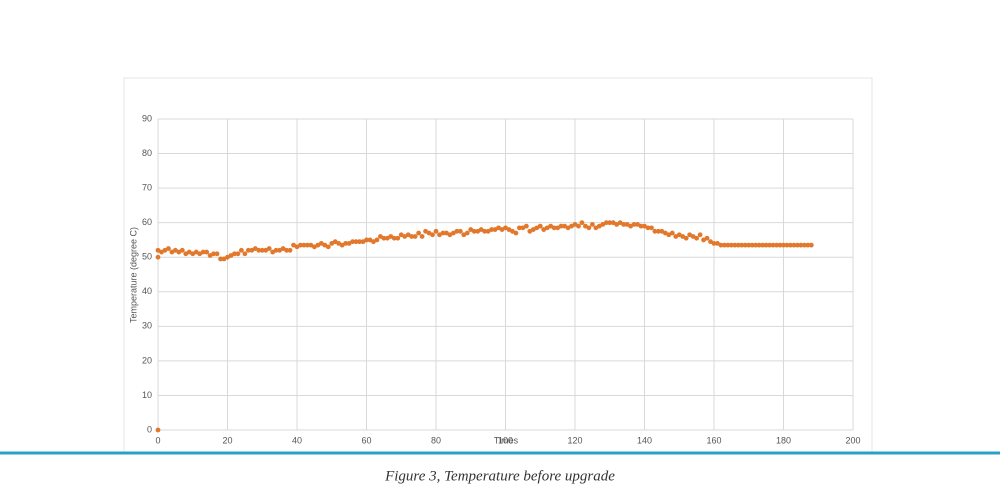 This screenshot has width=1000, height=499. Describe the element at coordinates (366, 440) in the screenshot. I see `x-tick-label: 60` at that location.